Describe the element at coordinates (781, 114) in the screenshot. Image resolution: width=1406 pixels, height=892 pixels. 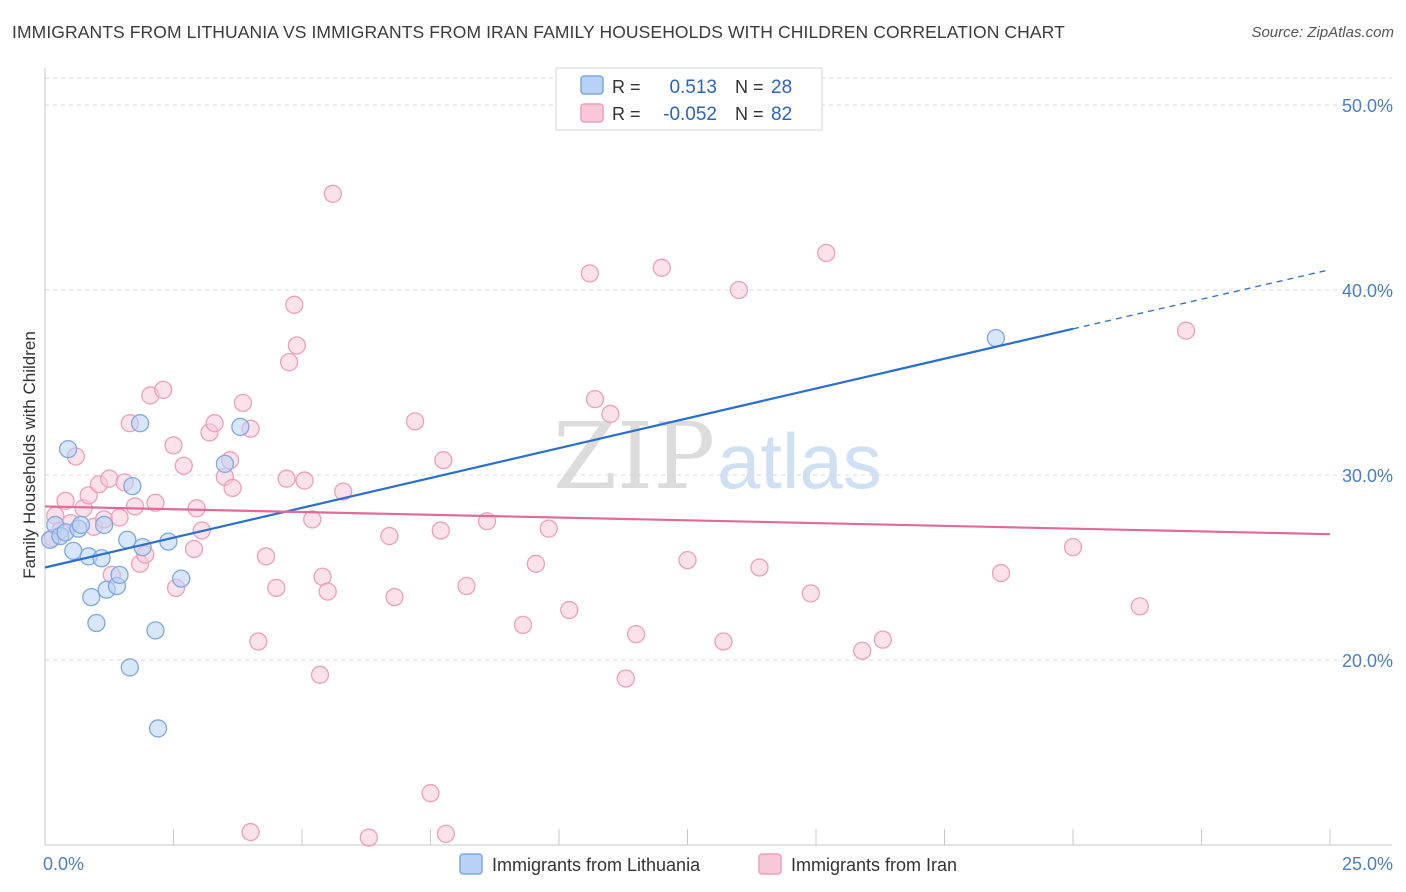
I see `n-value-iran: 82` at that location.